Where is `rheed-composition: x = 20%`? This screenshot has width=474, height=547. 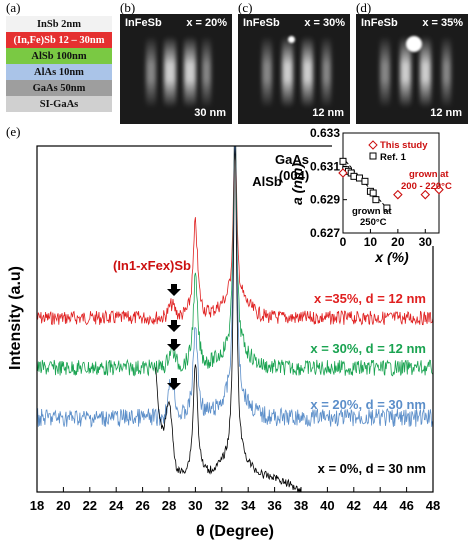 rheed-composition: x = 20% is located at coordinates (206, 23).